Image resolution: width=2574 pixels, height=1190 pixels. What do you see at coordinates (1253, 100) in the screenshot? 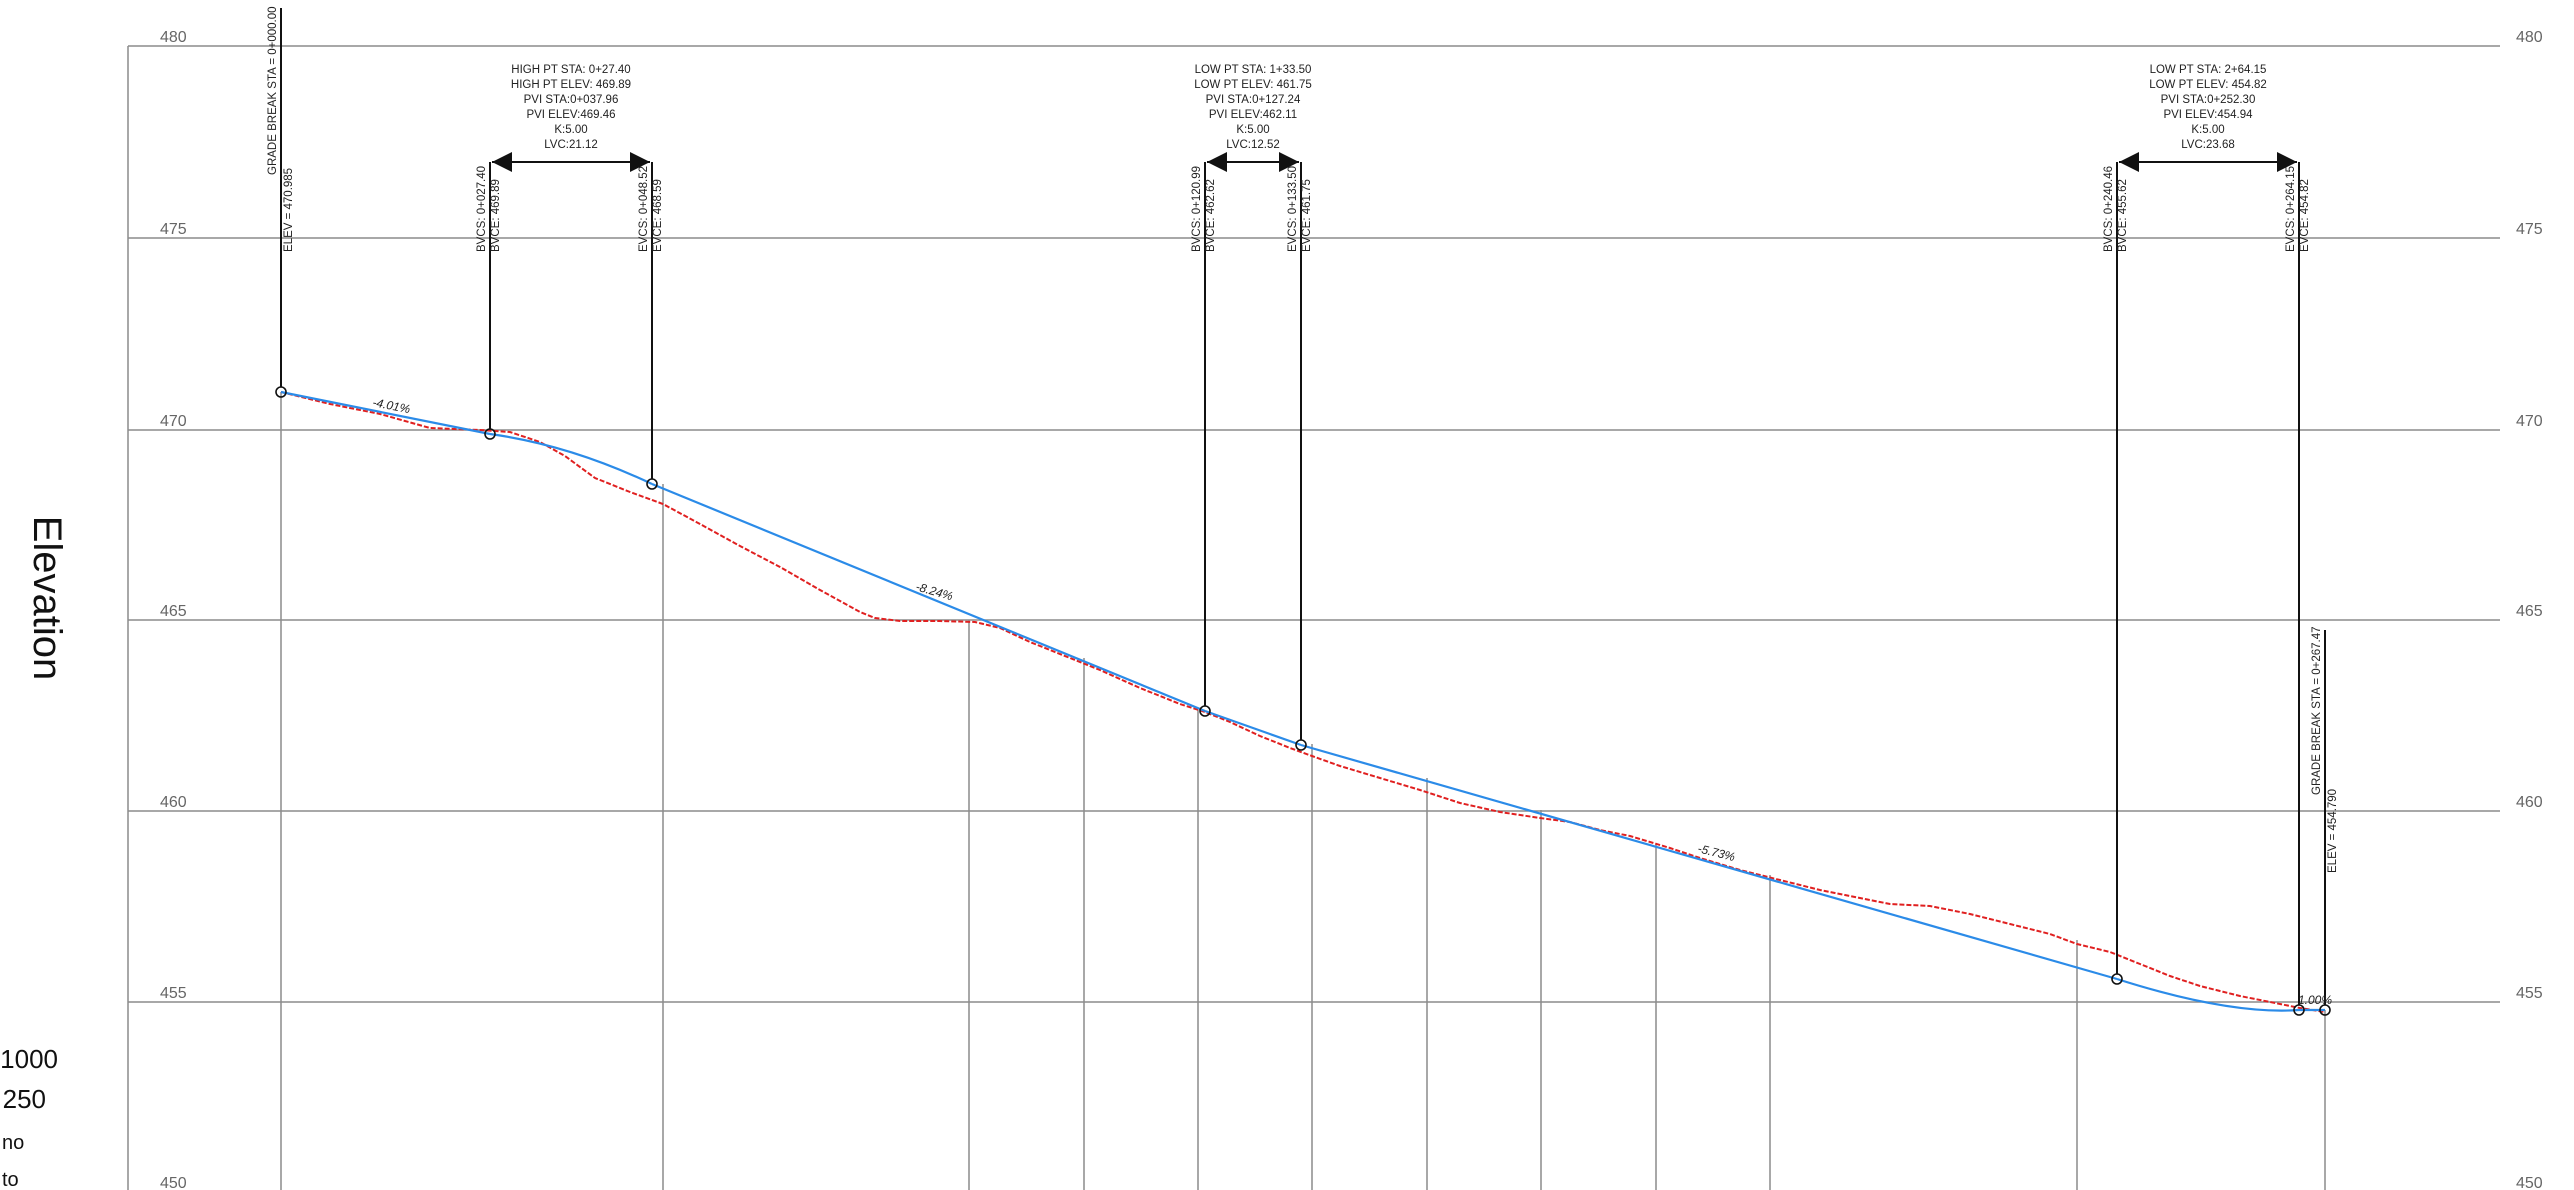
I see `svg-text: PVI STA:0+127.24` at bounding box center [1253, 100].